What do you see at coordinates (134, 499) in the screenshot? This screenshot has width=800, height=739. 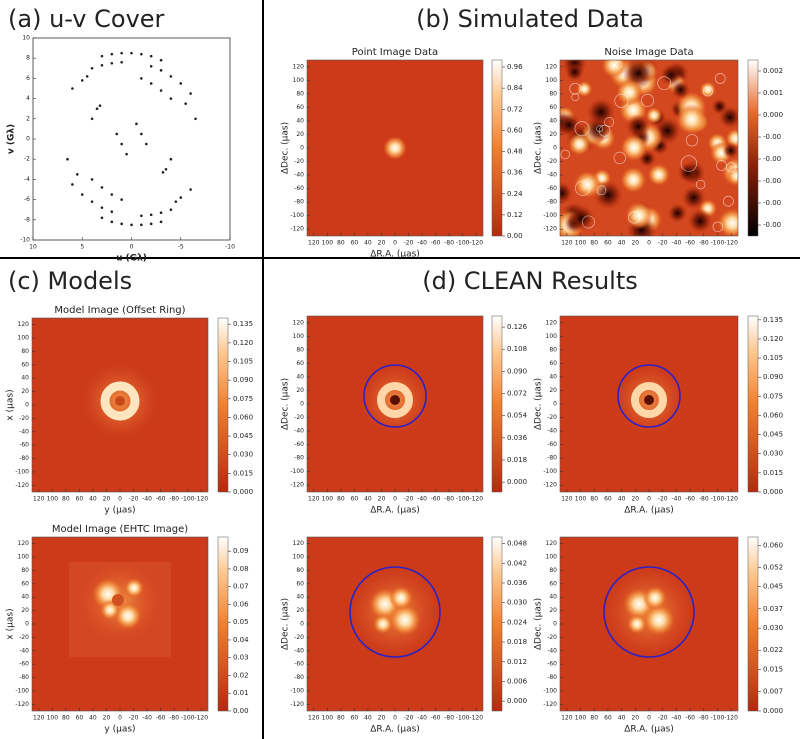 I see `x-tick-label: -20` at bounding box center [134, 499].